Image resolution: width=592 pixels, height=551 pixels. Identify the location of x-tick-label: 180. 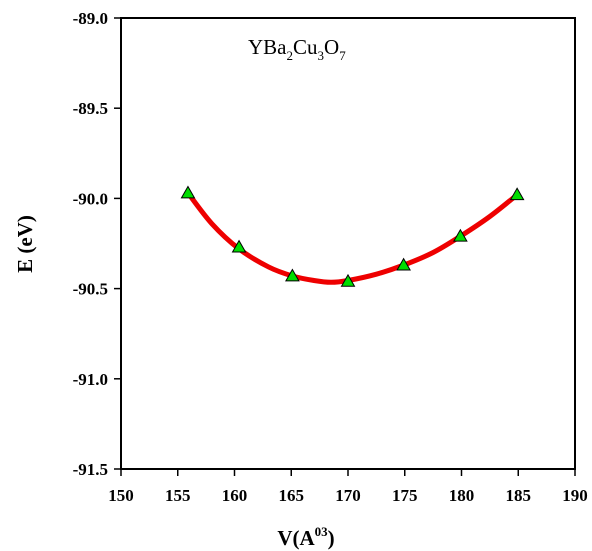
(462, 495).